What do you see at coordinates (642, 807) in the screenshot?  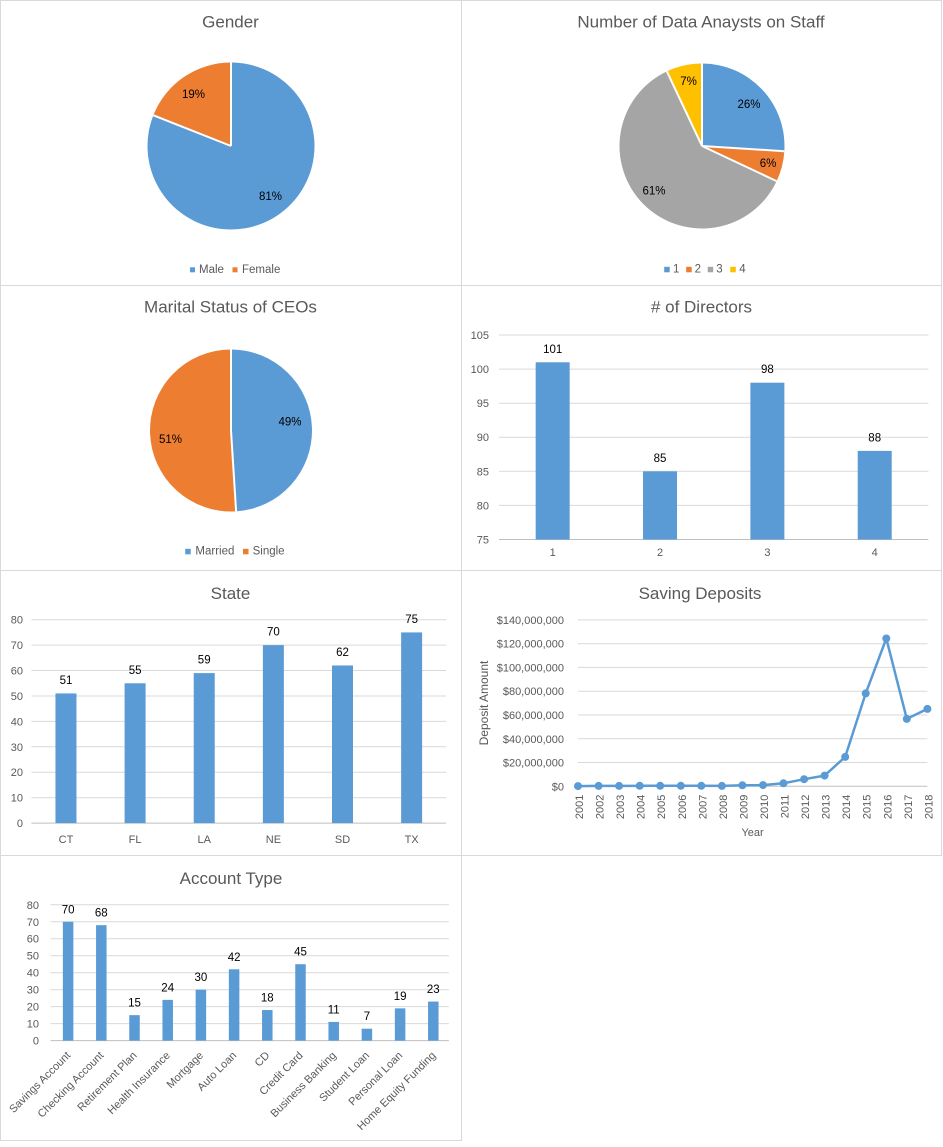 I see `svg-text: 2004` at bounding box center [642, 807].